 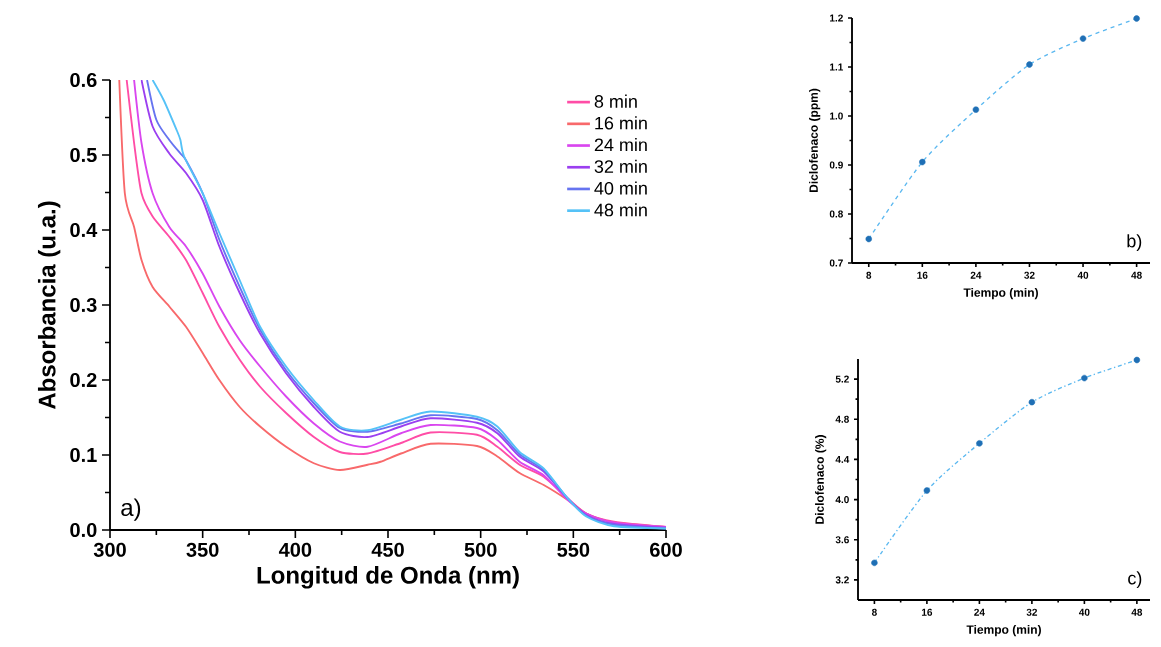 What do you see at coordinates (387, 549) in the screenshot?
I see `x-tick-label: 450` at bounding box center [387, 549].